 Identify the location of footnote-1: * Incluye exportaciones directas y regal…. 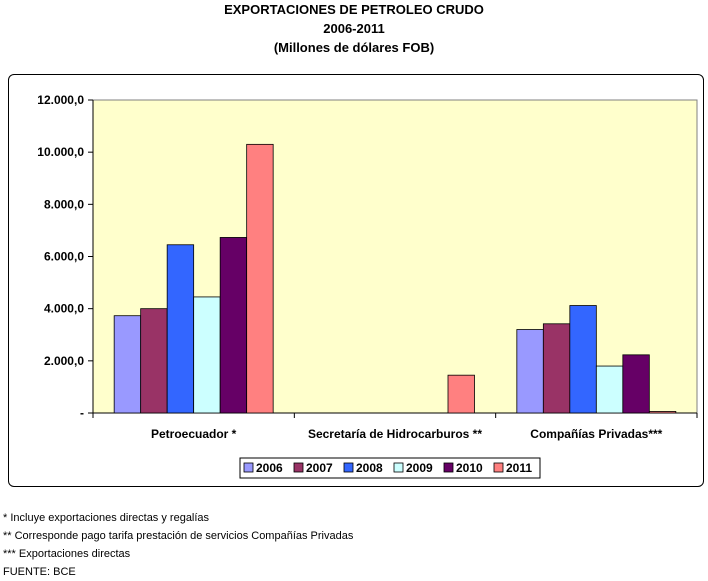
(106, 518).